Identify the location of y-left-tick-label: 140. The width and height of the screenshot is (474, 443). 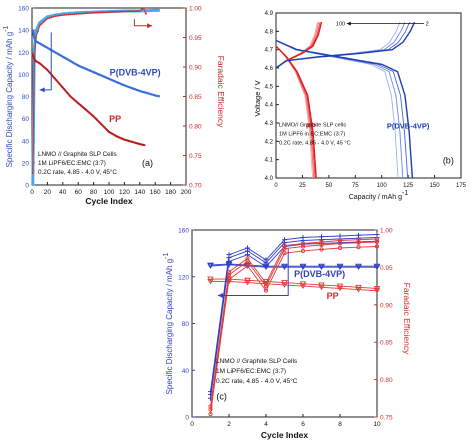
(23, 31).